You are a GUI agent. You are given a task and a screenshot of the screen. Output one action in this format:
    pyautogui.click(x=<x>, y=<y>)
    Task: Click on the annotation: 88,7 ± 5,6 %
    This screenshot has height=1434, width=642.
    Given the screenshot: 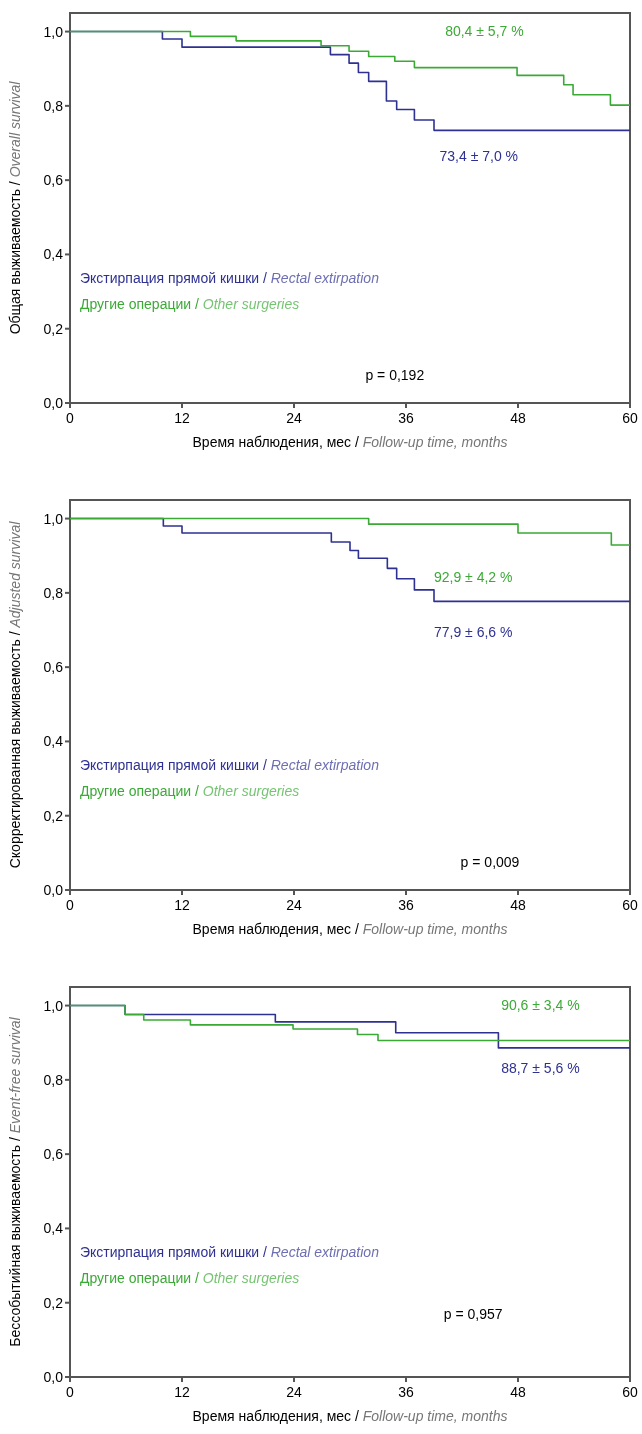 What is the action you would take?
    pyautogui.click(x=540, y=1067)
    